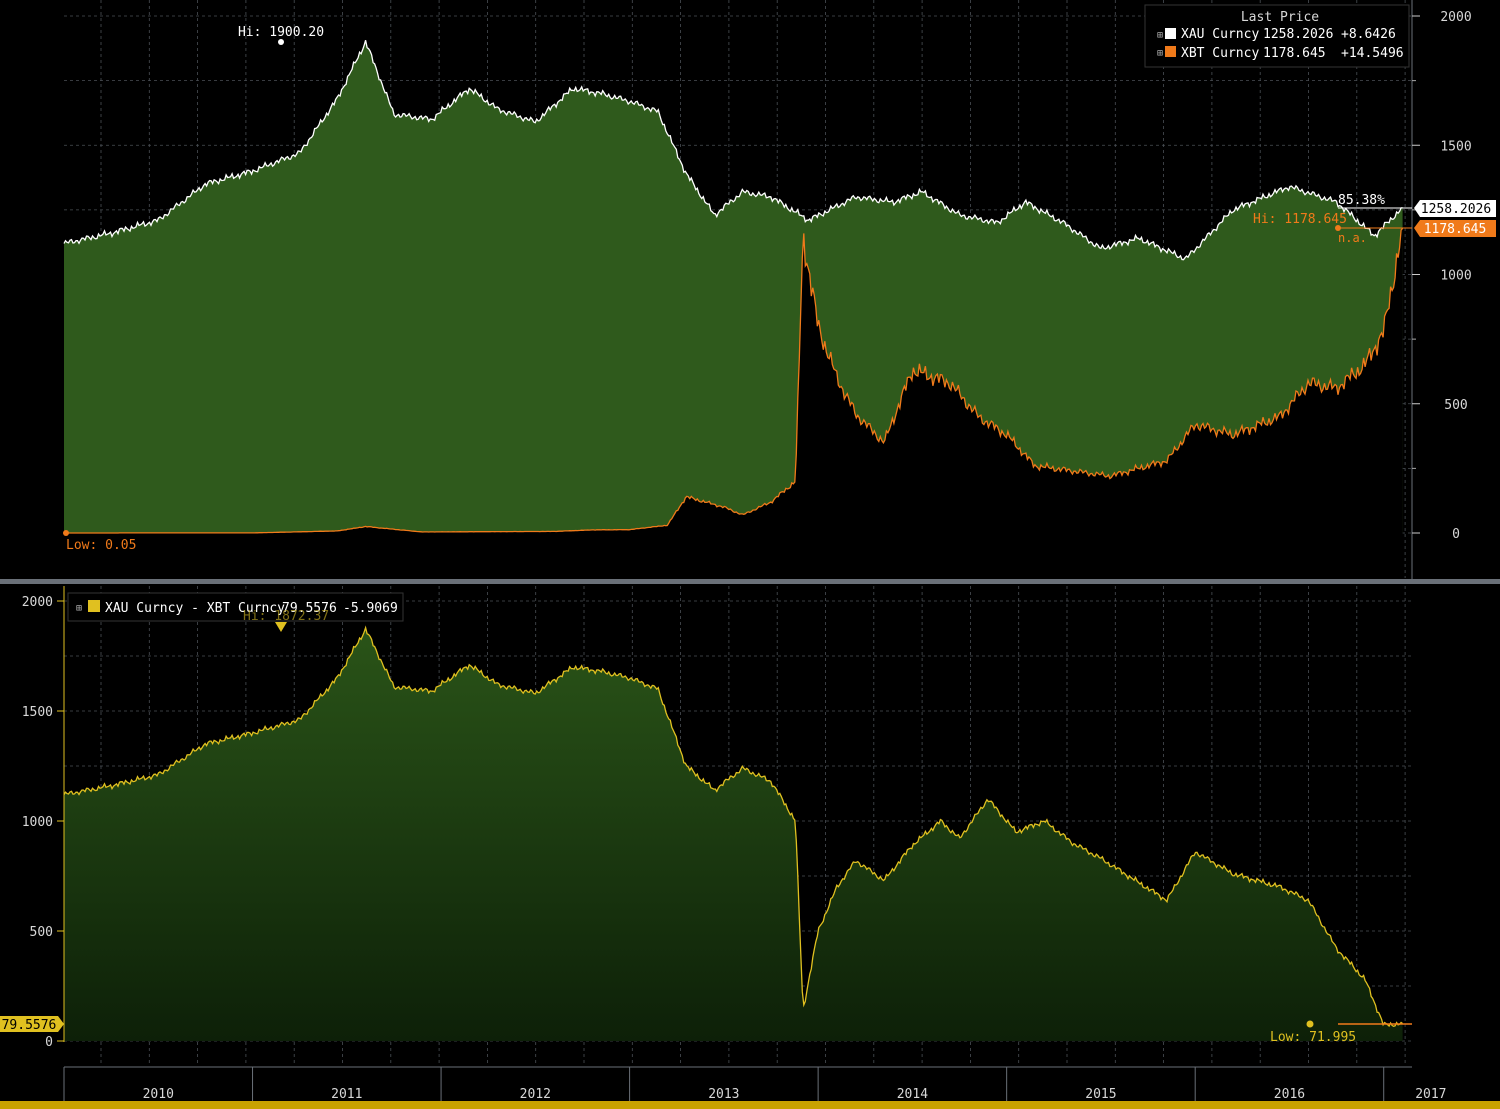 This screenshot has height=1109, width=1500. What do you see at coordinates (750, 581) in the screenshot?
I see `panel-divider` at bounding box center [750, 581].